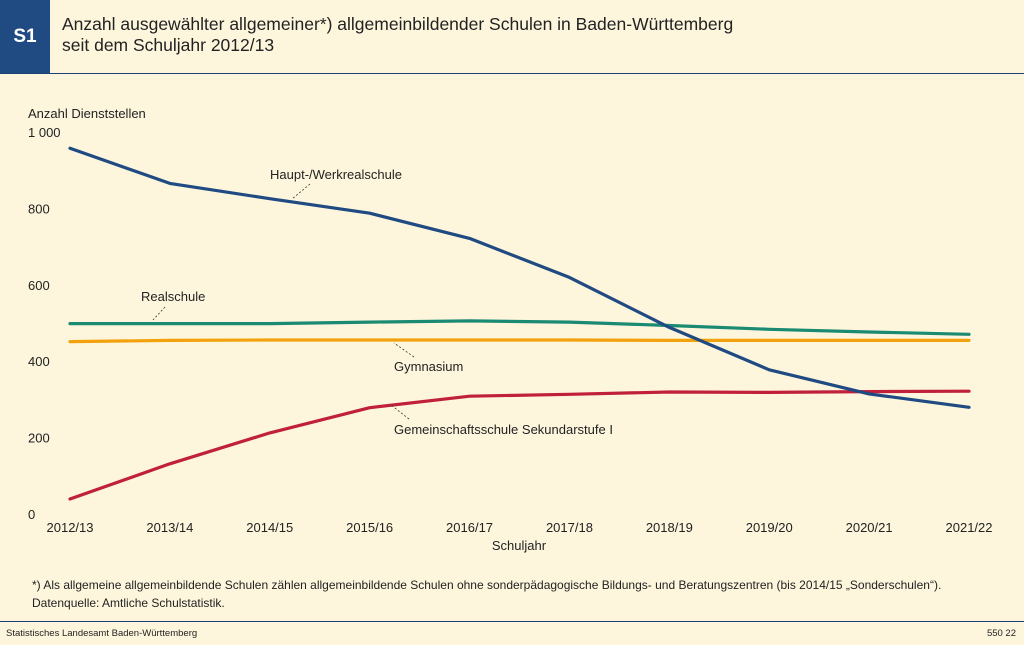  Describe the element at coordinates (128, 603) in the screenshot. I see `data-source: Datenquelle: Amtliche Schulstatistik.` at that location.